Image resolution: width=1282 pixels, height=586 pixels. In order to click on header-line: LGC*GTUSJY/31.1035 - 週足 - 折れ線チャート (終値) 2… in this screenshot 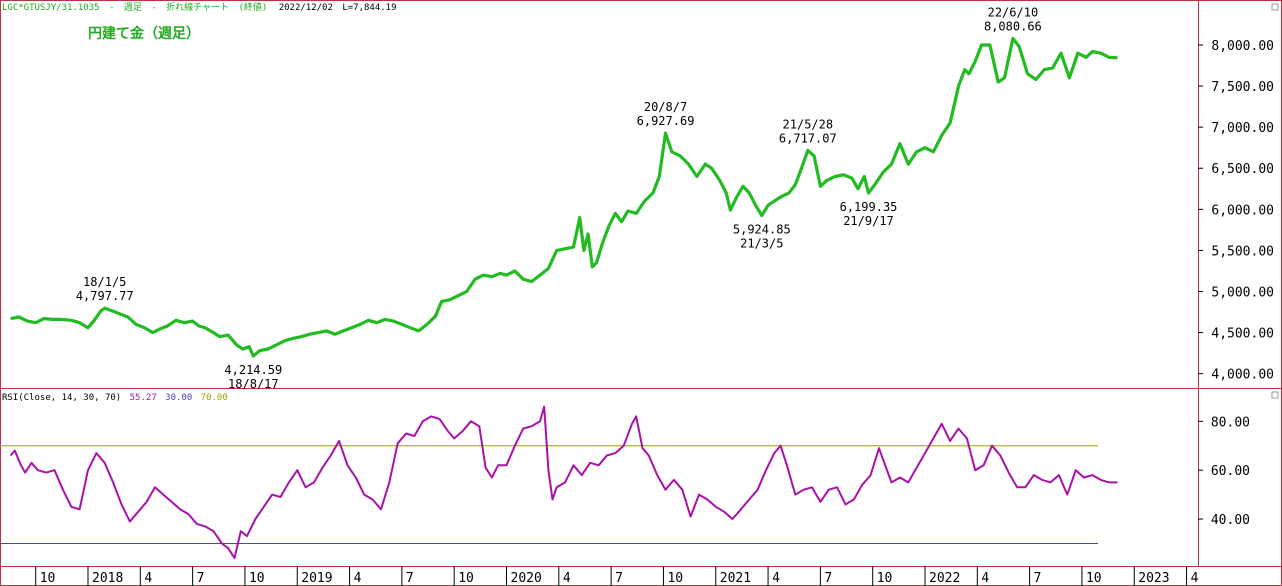, I will do `click(199, 7)`.